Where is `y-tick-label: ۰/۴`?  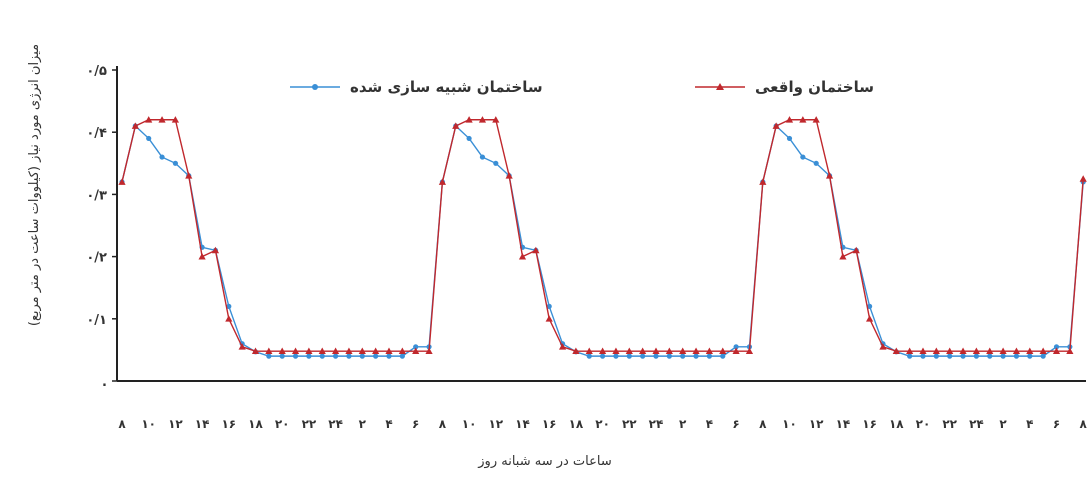
y-tick-label: ۰/۴ is located at coordinates (96, 133).